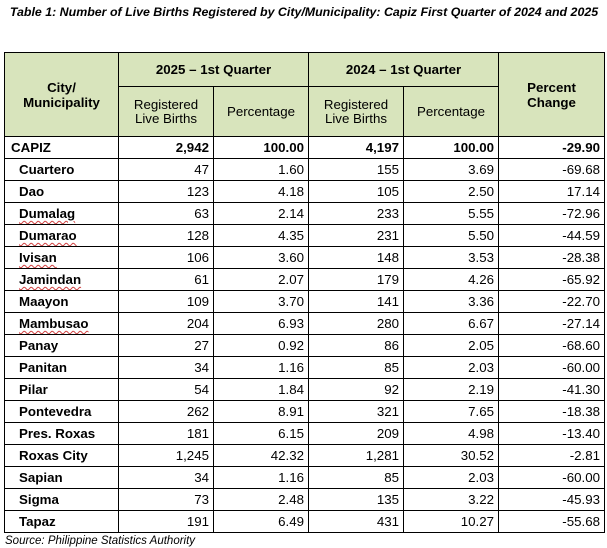 The width and height of the screenshot is (607, 548). What do you see at coordinates (166, 411) in the screenshot?
I see `births-2025: 262` at bounding box center [166, 411].